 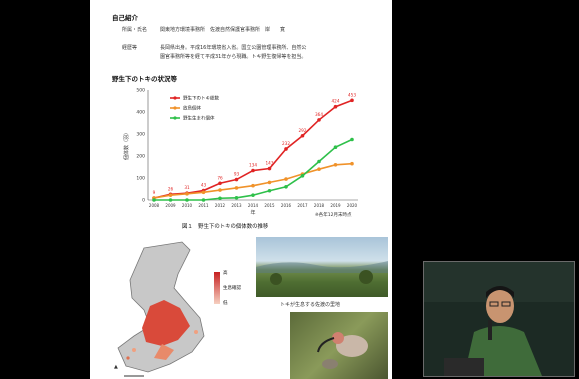 What do you see at coordinates (220, 177) in the screenshot?
I see `data-label: 76` at bounding box center [220, 177].